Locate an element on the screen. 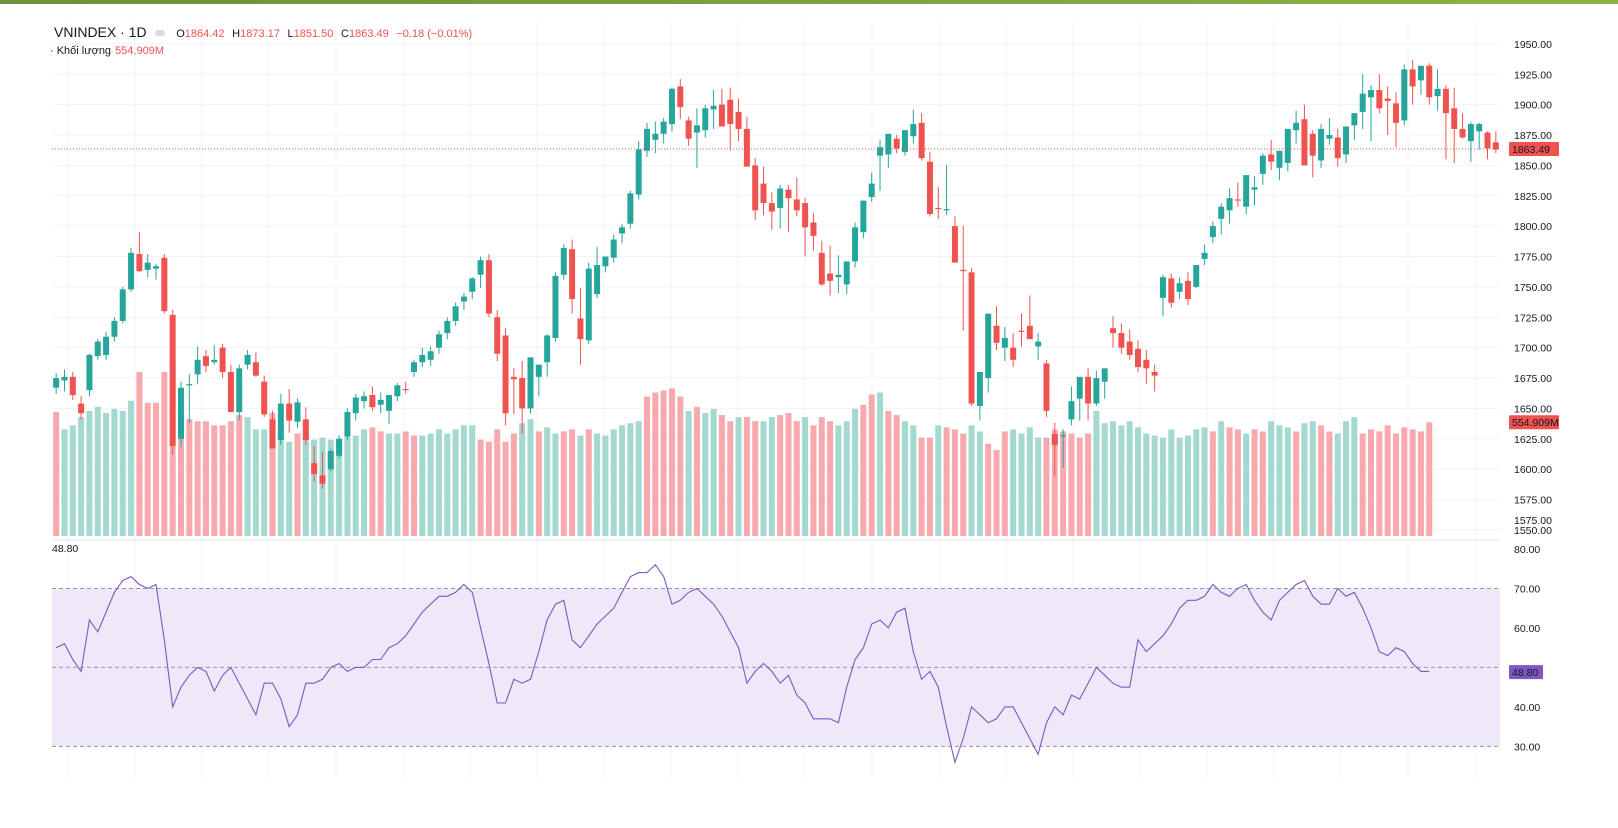  rsi-value-badge: 48.80 is located at coordinates (1526, 672).